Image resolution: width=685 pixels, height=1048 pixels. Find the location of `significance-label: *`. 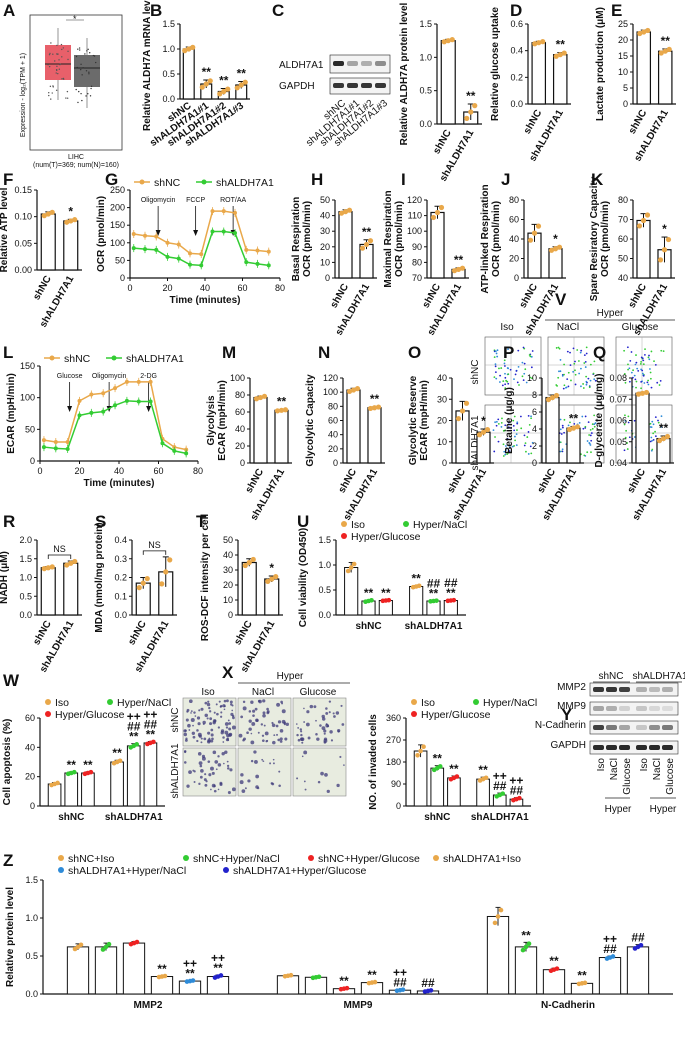

significance-label: * is located at coordinates (271, 568).